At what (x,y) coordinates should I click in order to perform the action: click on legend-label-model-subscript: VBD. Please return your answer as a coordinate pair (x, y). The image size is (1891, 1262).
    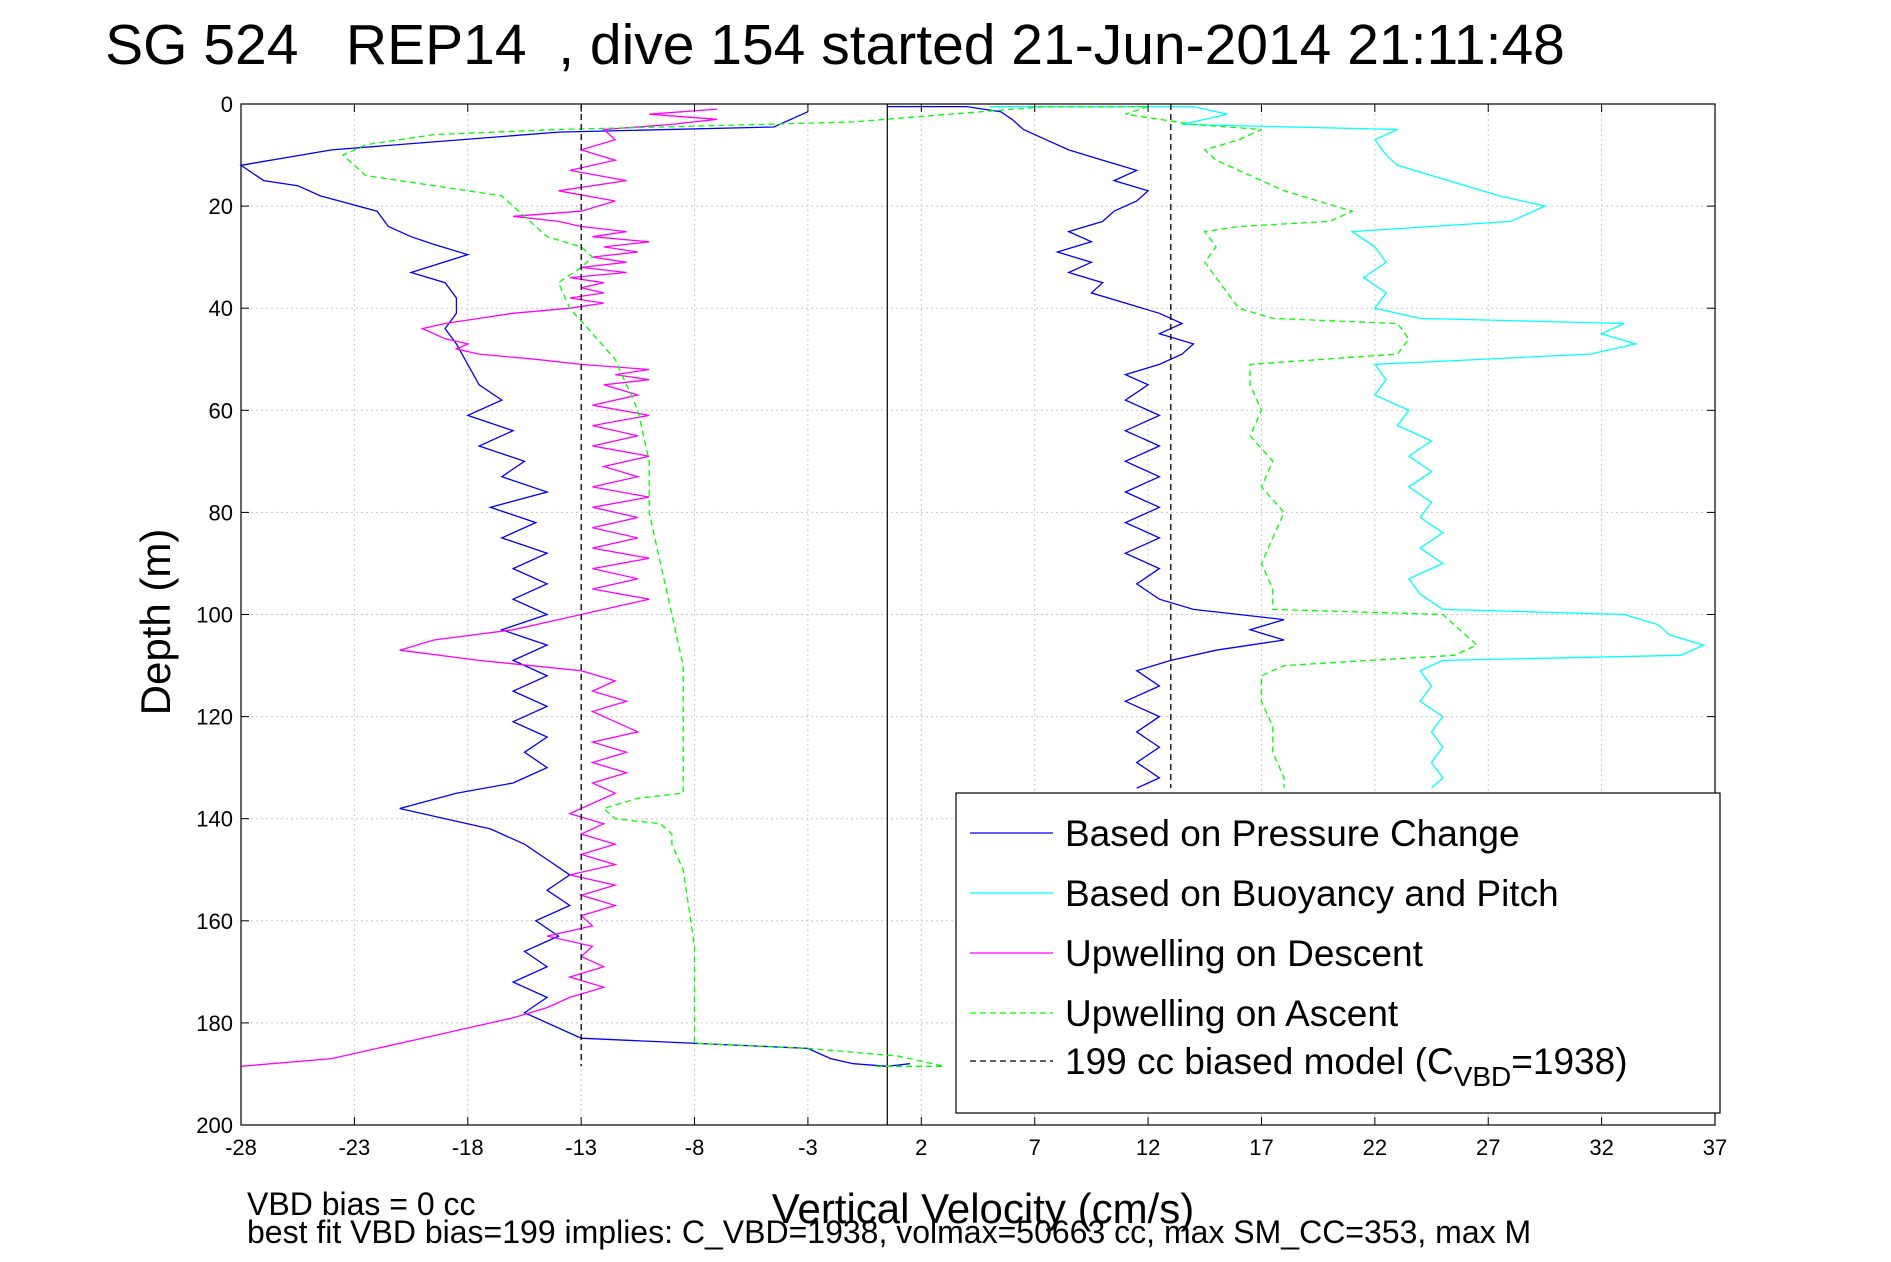
    Looking at the image, I should click on (1483, 1076).